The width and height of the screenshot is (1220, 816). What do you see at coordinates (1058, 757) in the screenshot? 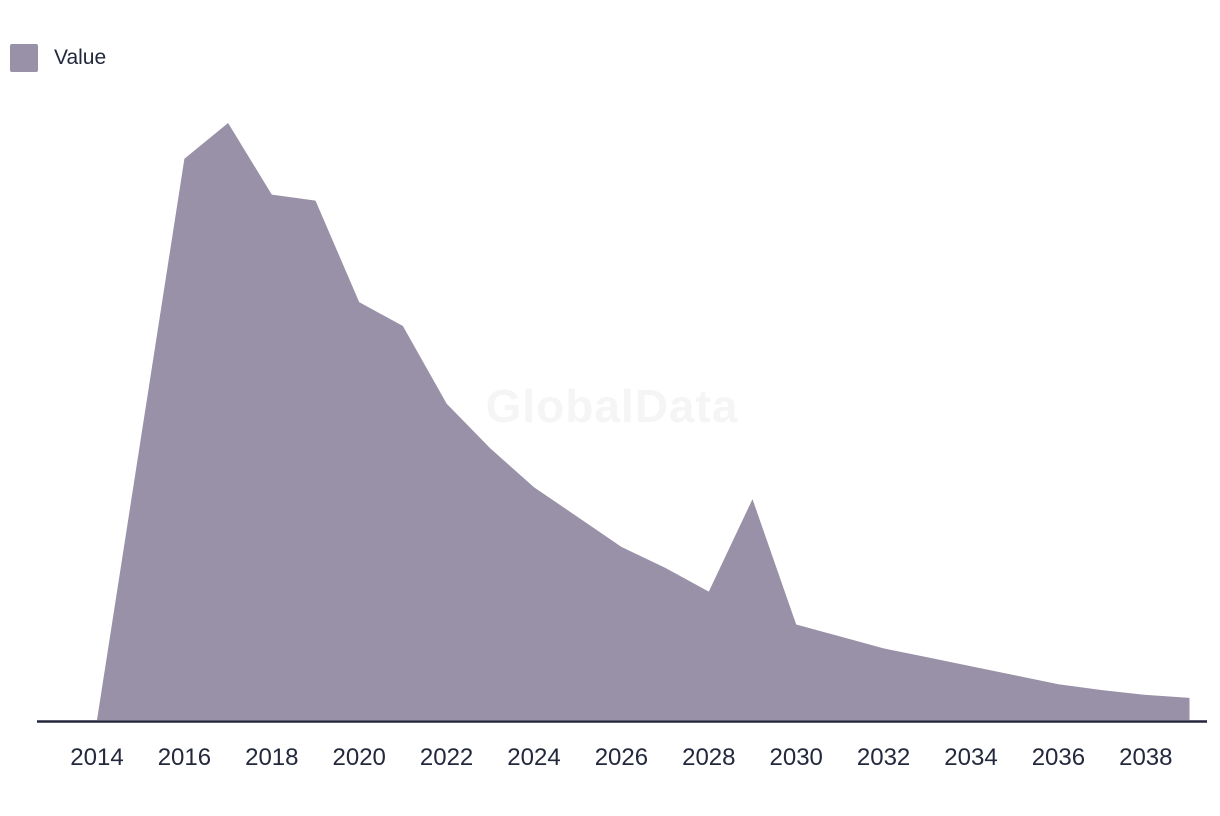
I see `x-tick-label: 2036` at bounding box center [1058, 757].